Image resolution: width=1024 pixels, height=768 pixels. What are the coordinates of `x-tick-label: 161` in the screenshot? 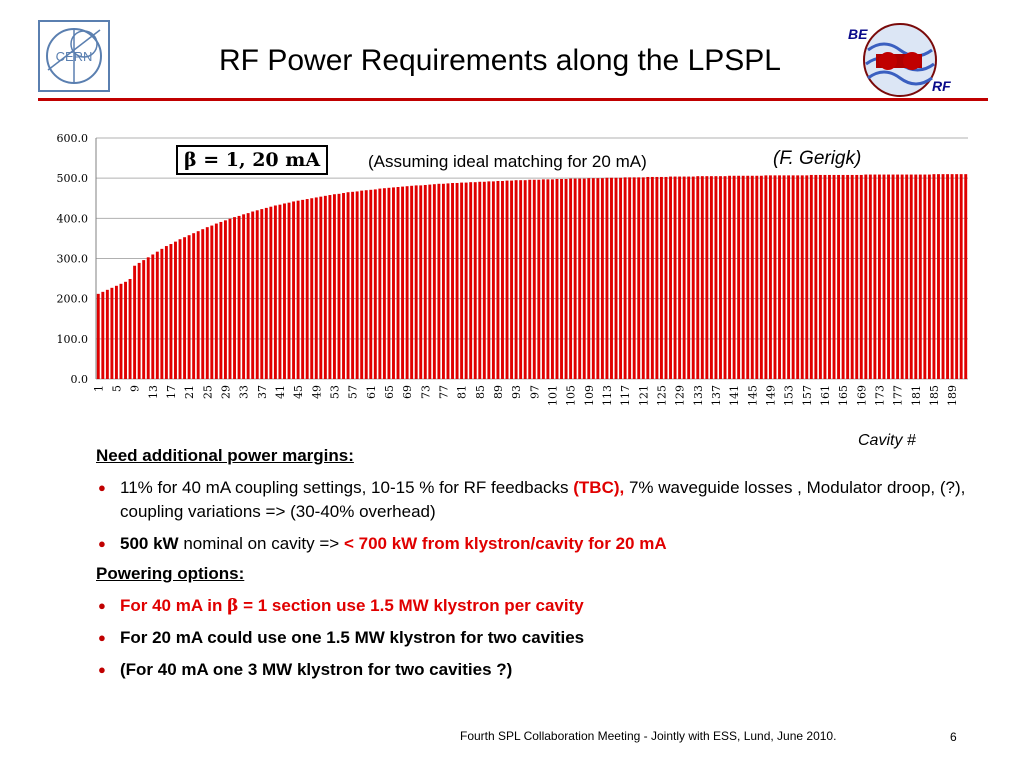 It's located at (825, 395).